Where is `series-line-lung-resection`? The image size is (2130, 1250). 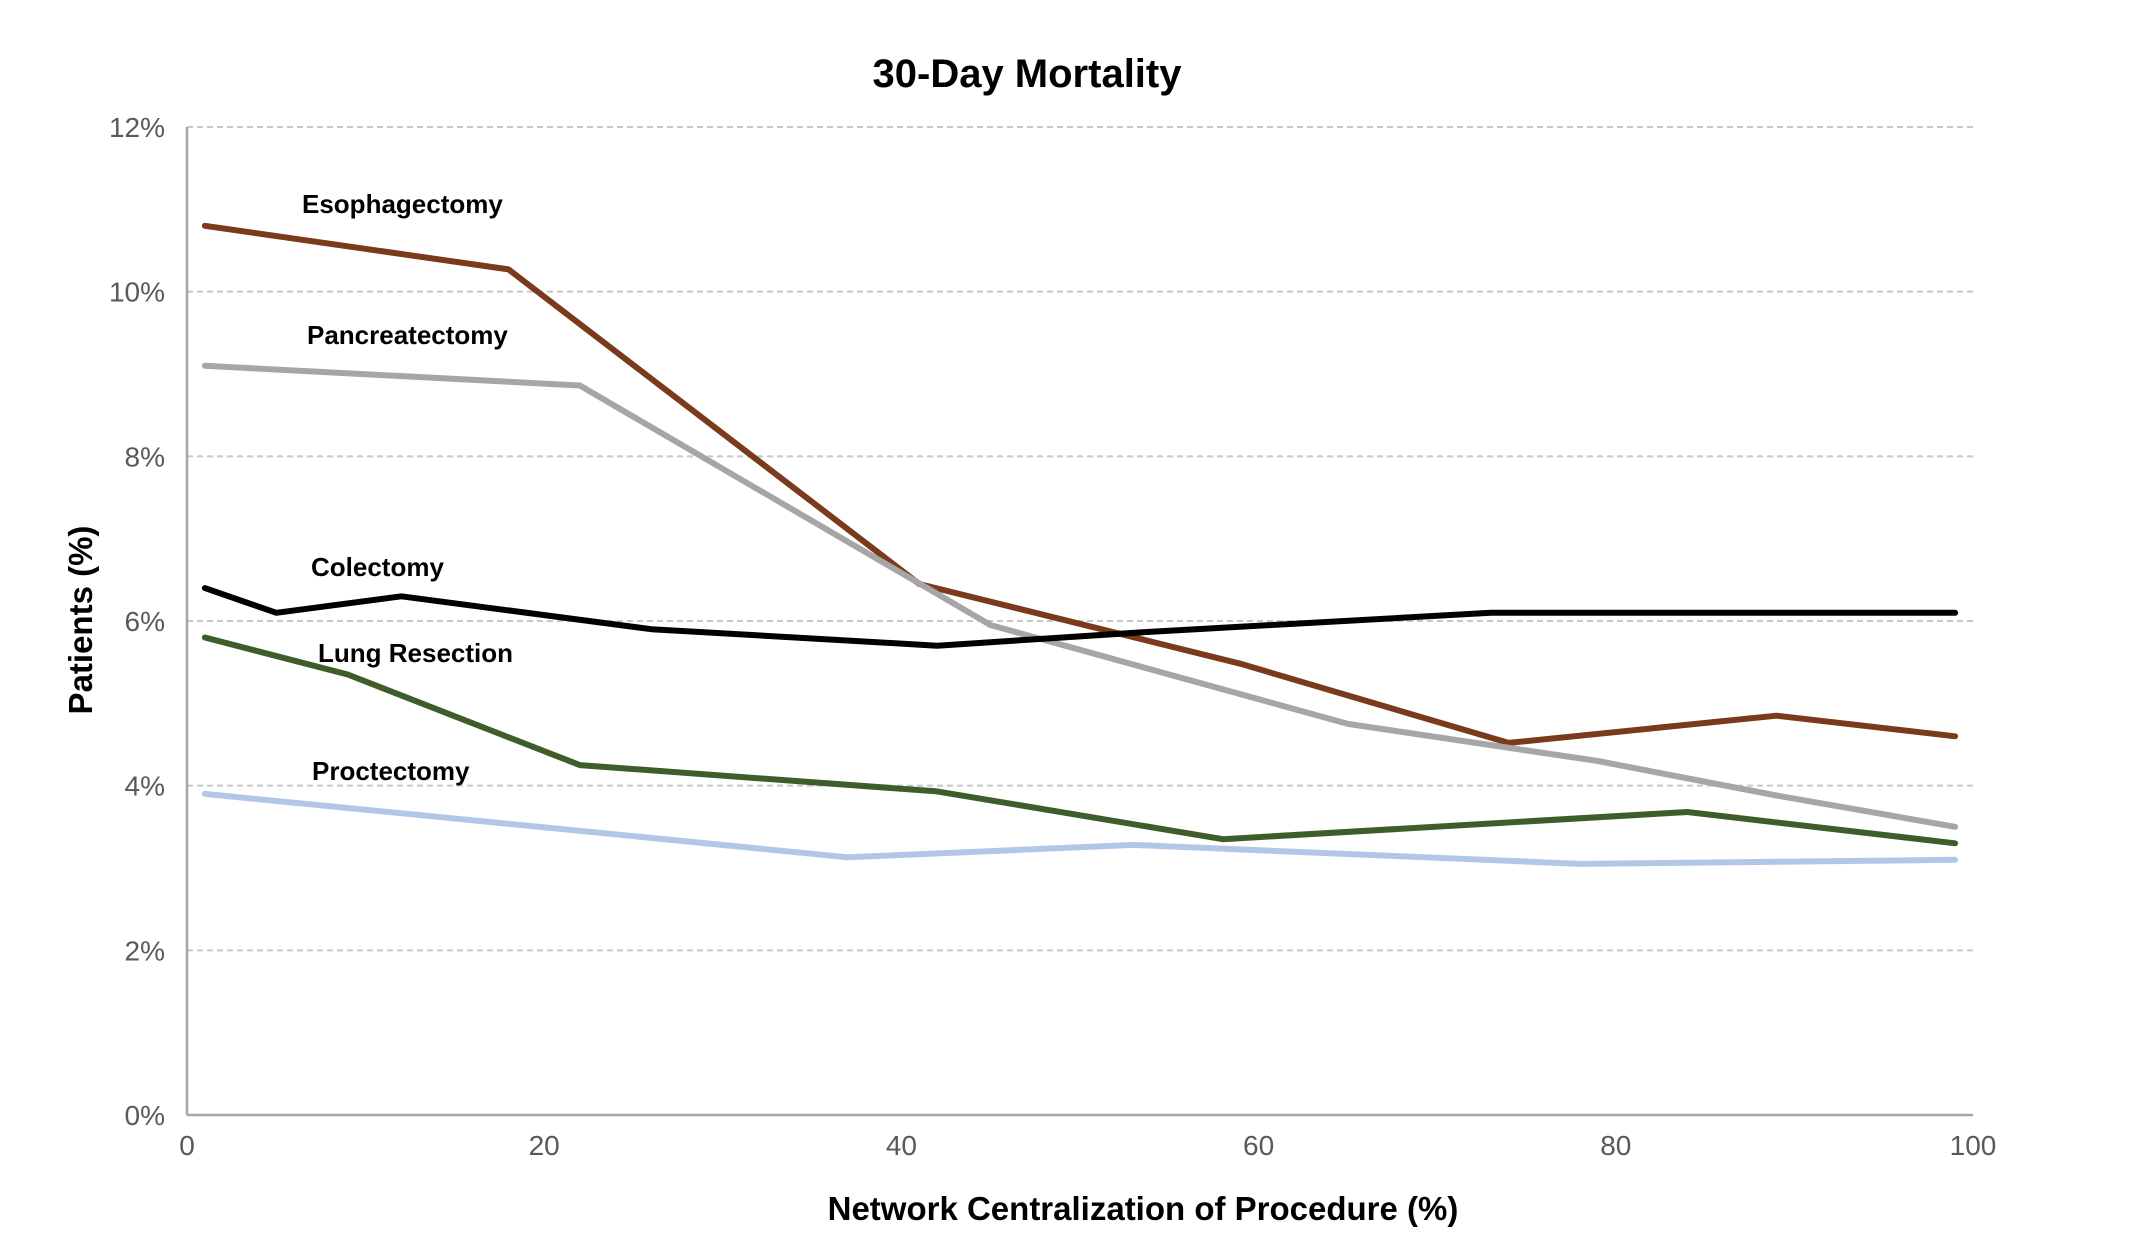
series-line-lung-resection is located at coordinates (1080, 740).